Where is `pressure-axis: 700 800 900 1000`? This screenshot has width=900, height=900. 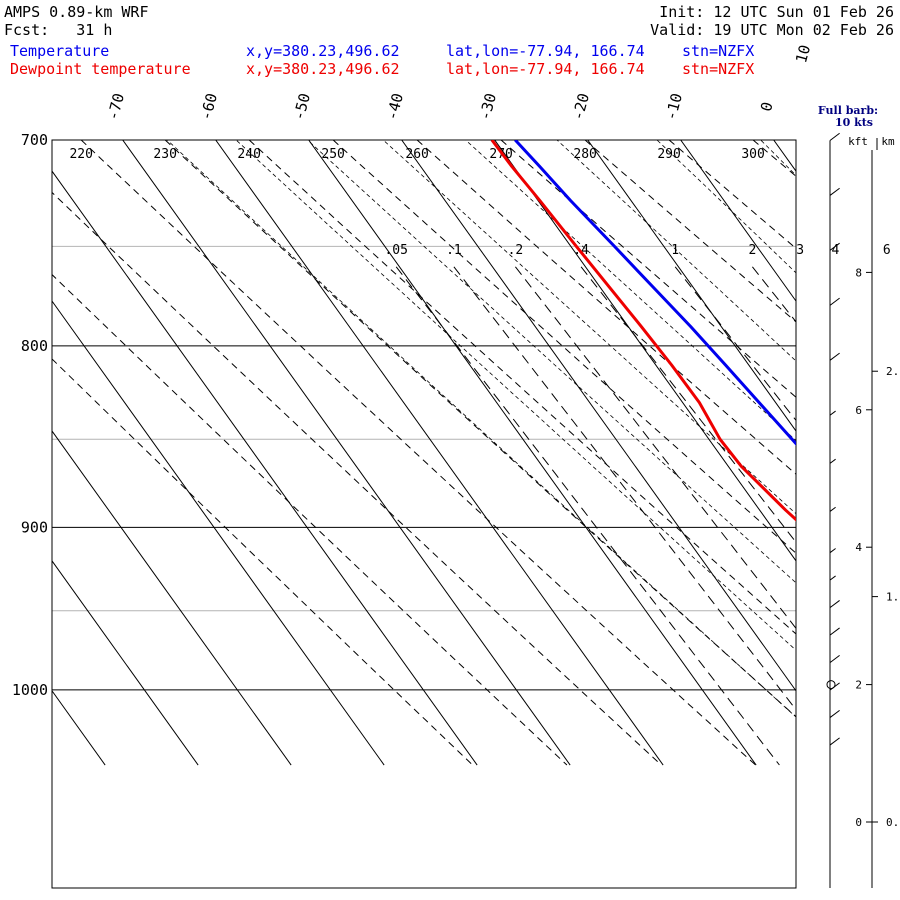 pressure-axis: 700 800 900 1000 is located at coordinates (30, 415).